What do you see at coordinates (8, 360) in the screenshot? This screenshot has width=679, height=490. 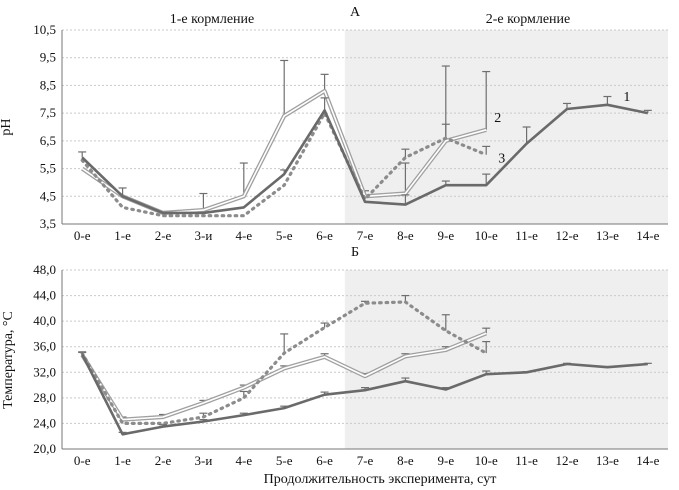 I see `panel-b-y-axis-title: Температура, °С` at bounding box center [8, 360].